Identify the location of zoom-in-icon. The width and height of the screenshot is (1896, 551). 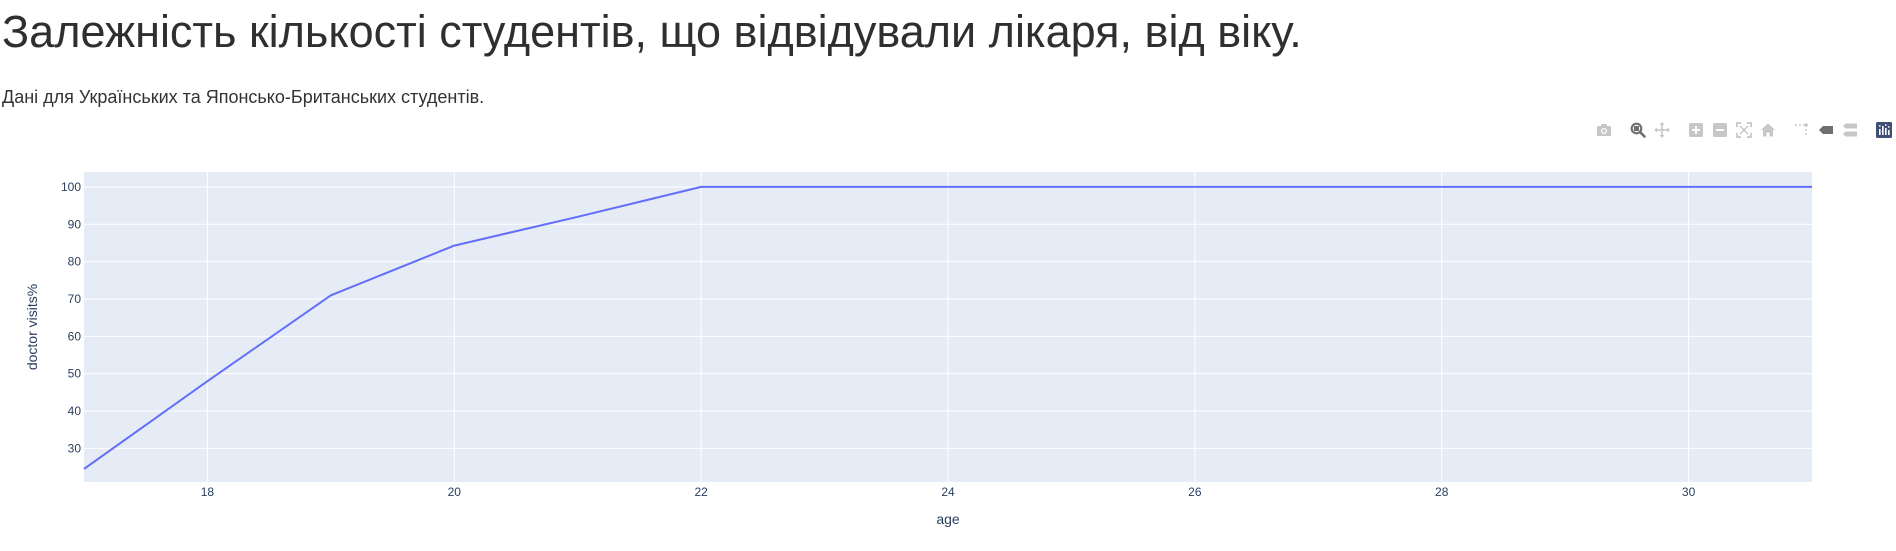
(1696, 130).